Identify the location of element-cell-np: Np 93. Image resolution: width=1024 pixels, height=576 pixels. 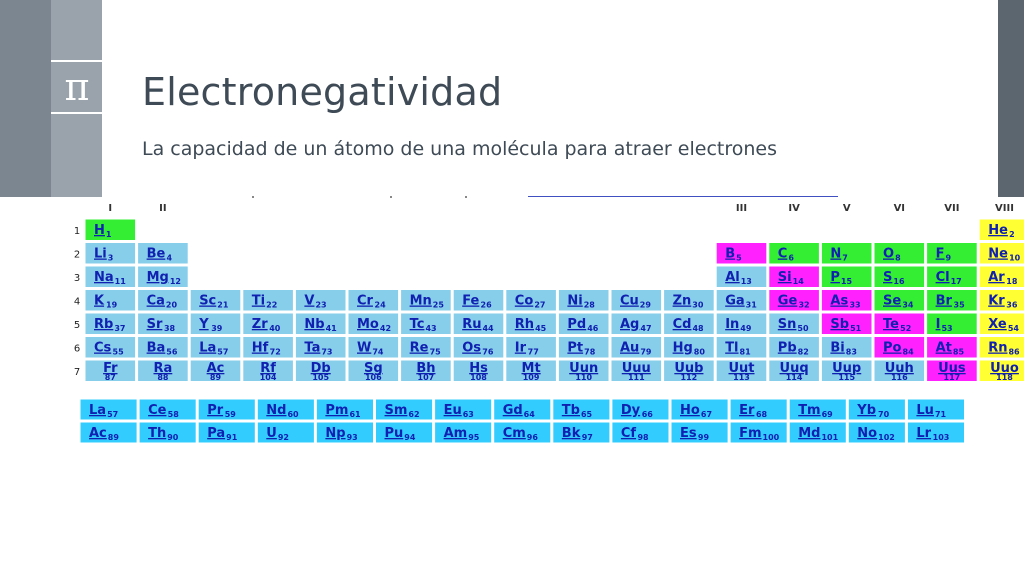
(344, 432).